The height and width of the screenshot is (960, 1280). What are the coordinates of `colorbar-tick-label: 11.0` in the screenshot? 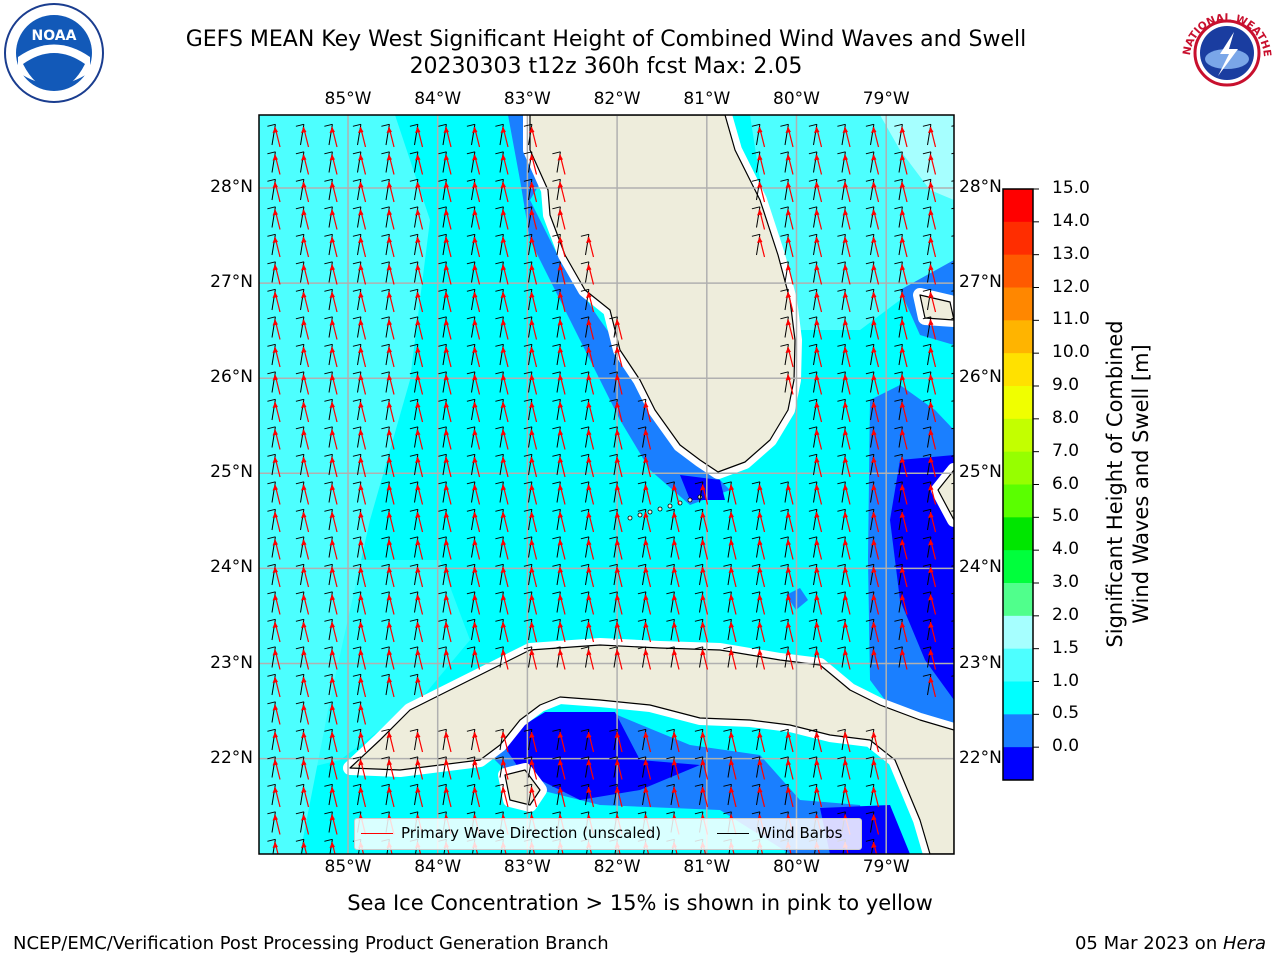 It's located at (1071, 319).